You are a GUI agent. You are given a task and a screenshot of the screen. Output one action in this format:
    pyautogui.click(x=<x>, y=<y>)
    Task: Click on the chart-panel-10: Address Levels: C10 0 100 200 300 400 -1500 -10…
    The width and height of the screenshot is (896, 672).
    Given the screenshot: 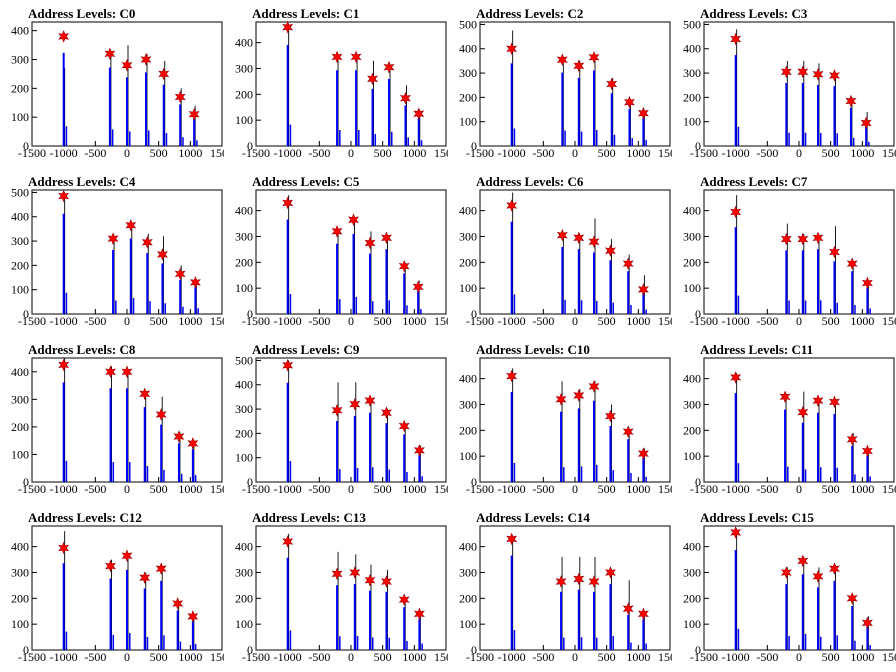 What is the action you would take?
    pyautogui.click(x=560, y=420)
    